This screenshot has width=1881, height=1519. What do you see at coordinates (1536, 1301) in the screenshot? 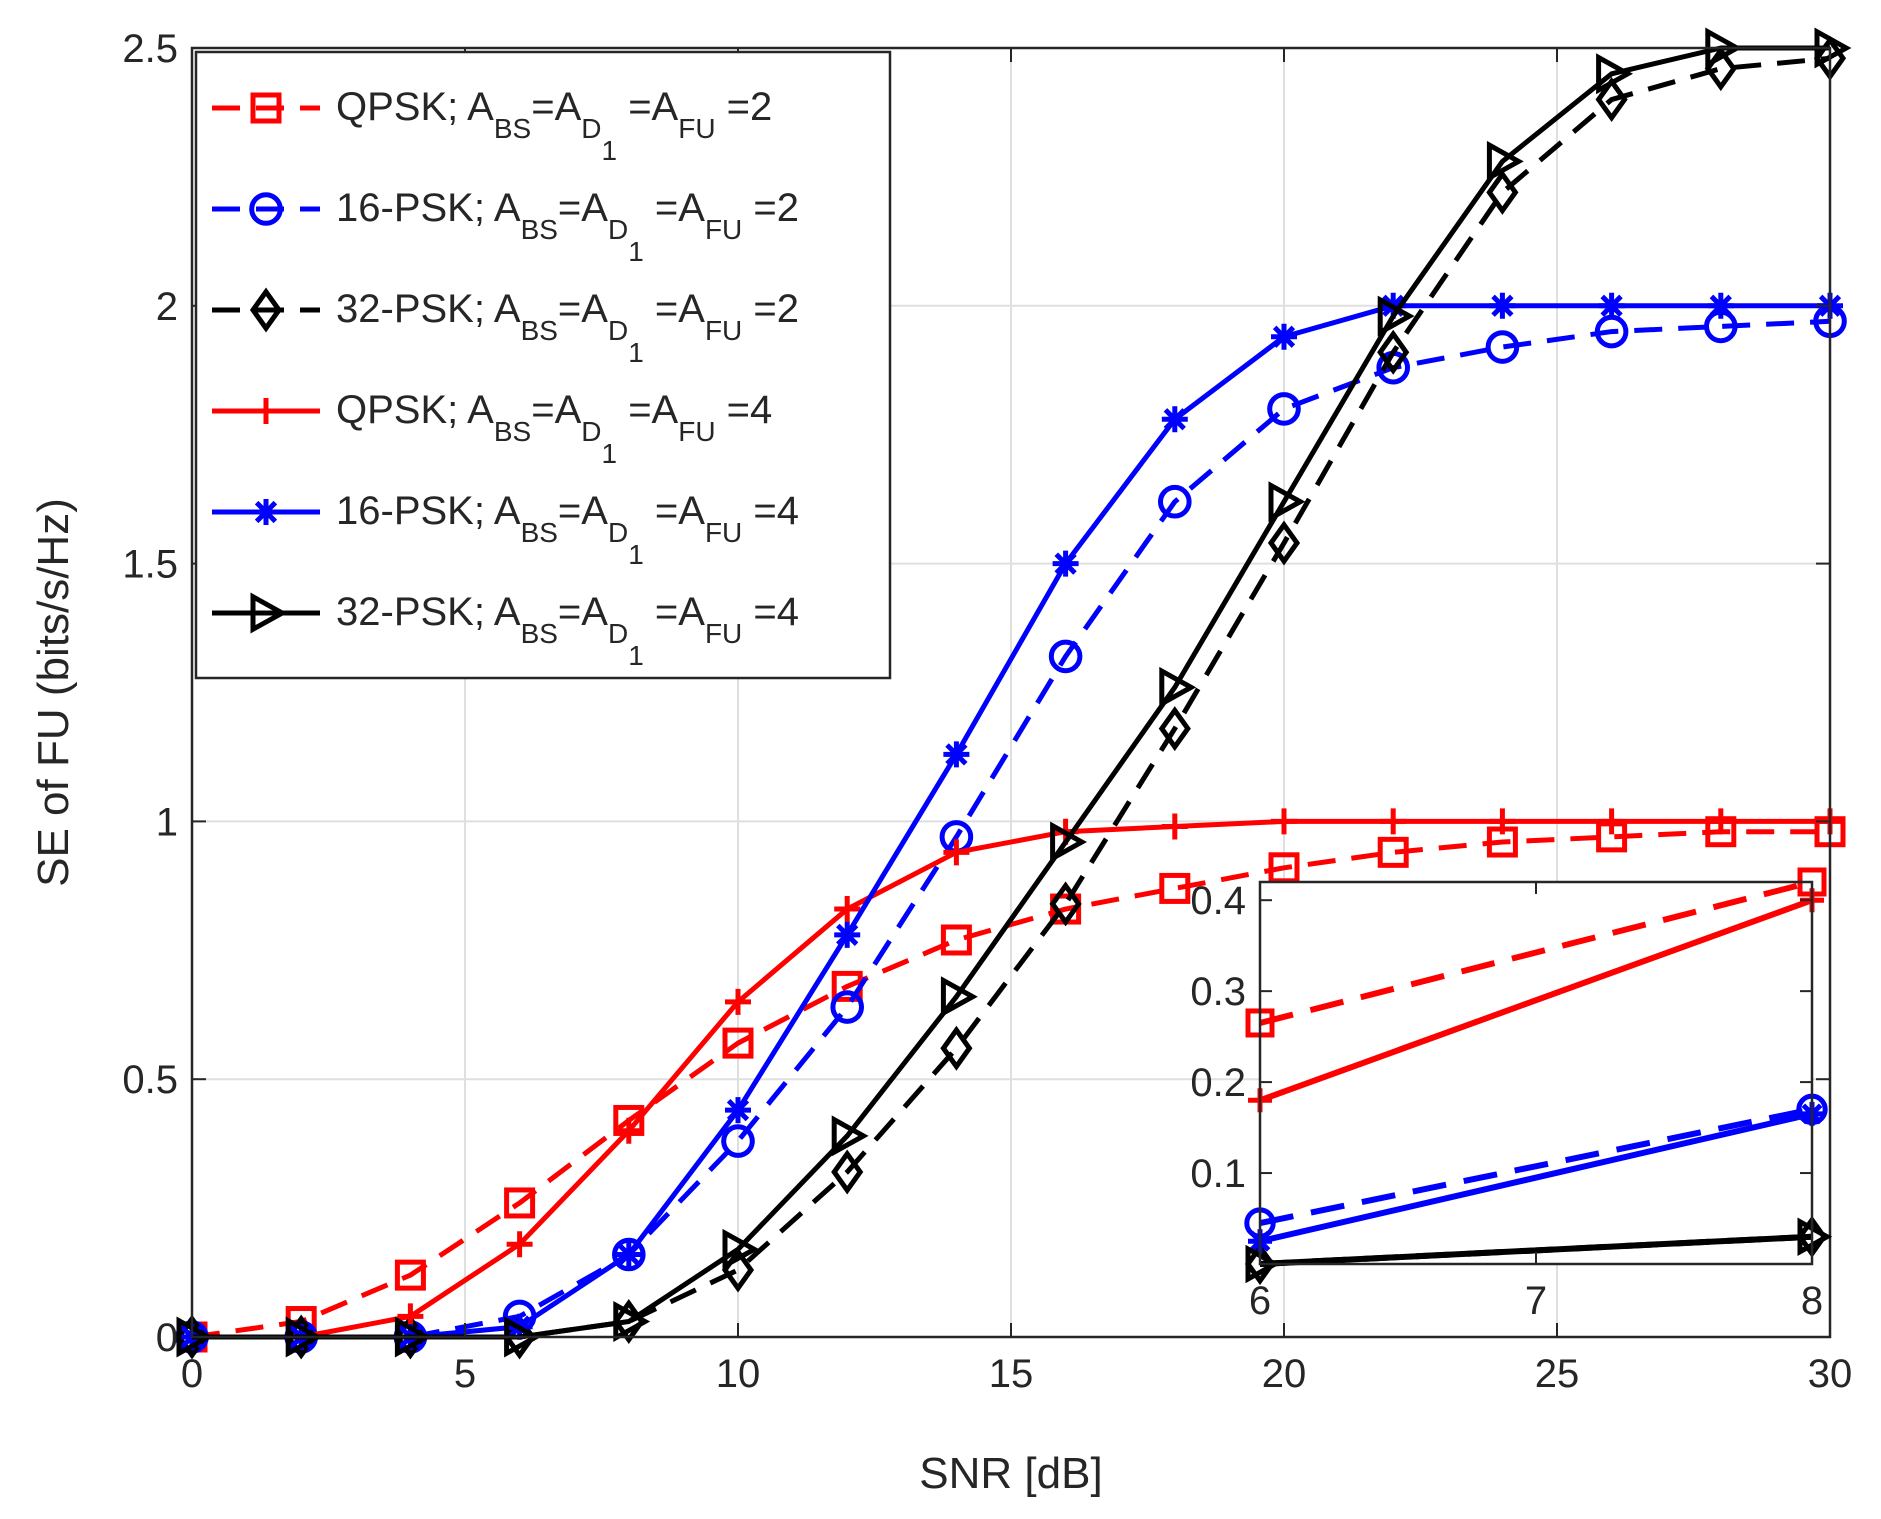
I see `inset-x-tick-label: 7` at bounding box center [1536, 1301].